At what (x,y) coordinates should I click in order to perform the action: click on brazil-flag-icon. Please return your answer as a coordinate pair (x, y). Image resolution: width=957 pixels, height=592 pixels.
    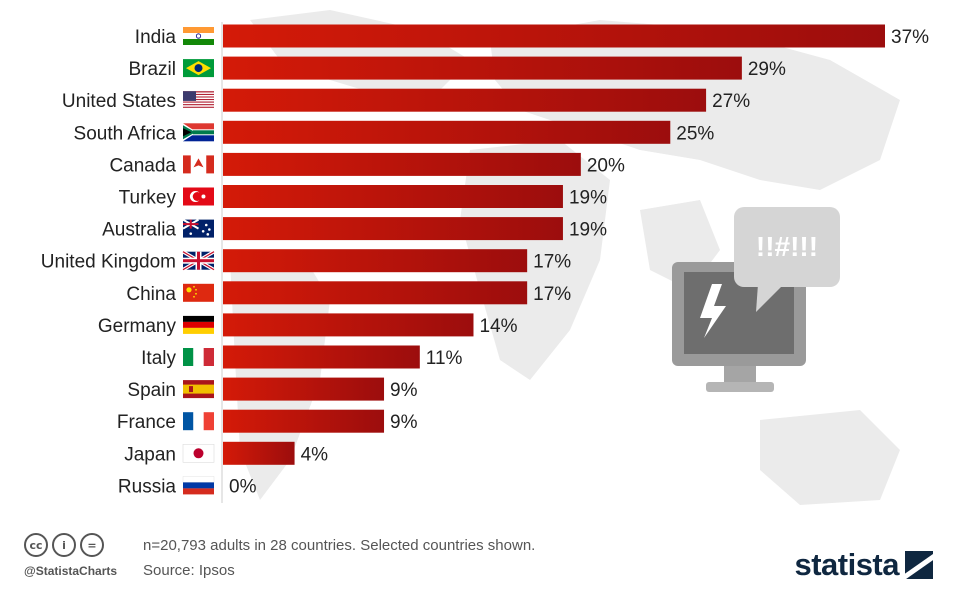
    Looking at the image, I should click on (198, 68).